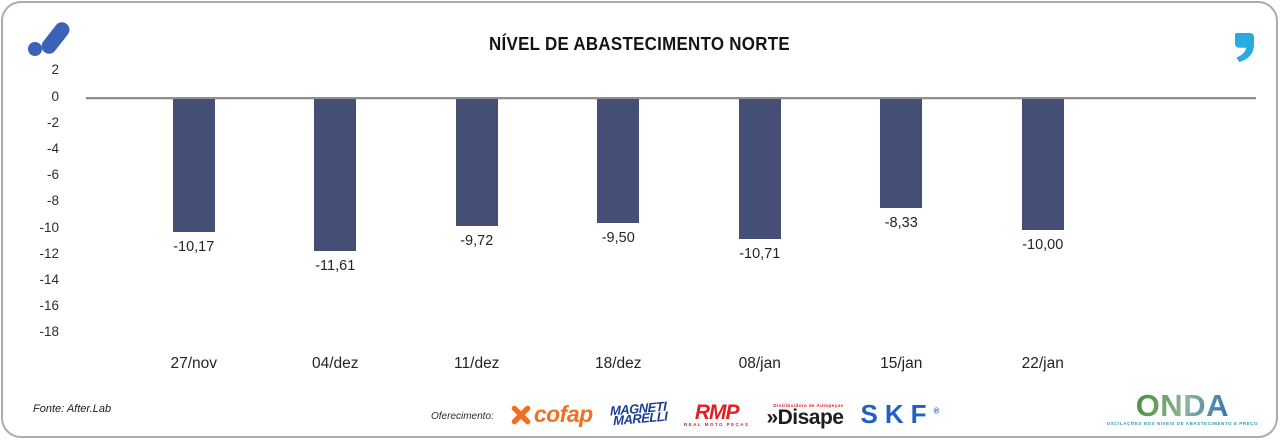 The width and height of the screenshot is (1280, 440). Describe the element at coordinates (521, 414) in the screenshot. I see `cofap-x-icon` at that location.